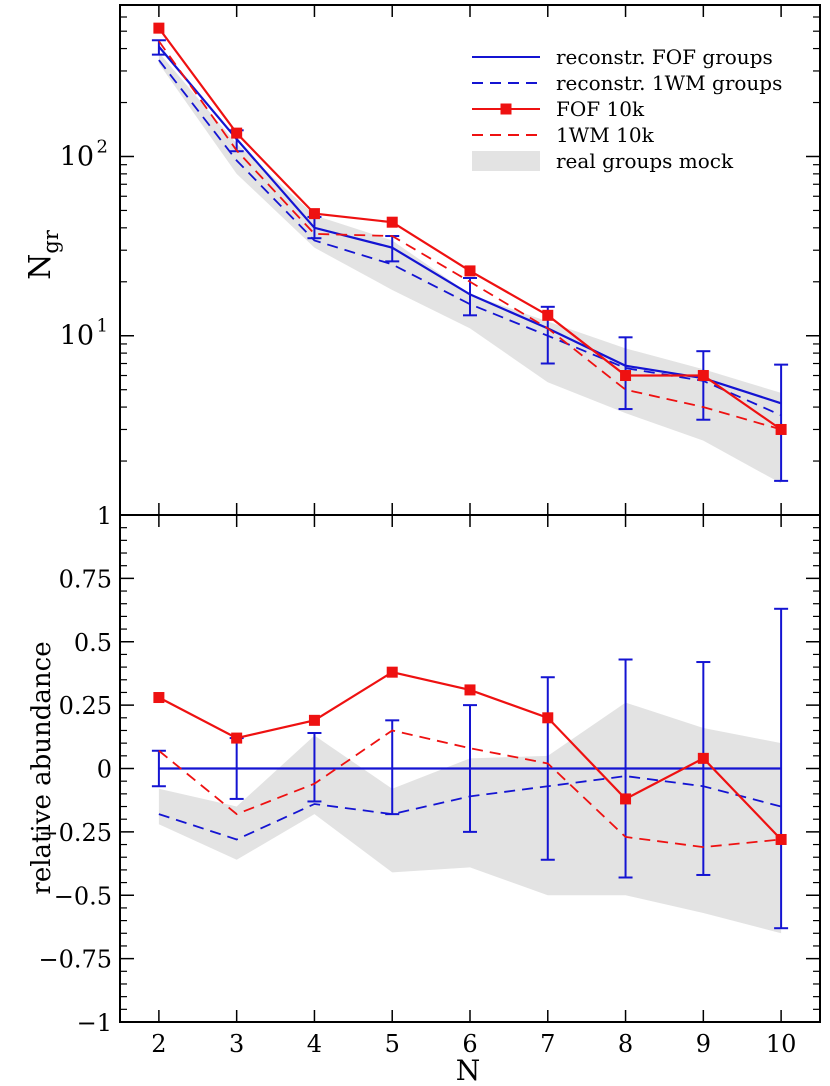  I want to click on top-y-tick-label-exponent: 1, so click(102, 326).